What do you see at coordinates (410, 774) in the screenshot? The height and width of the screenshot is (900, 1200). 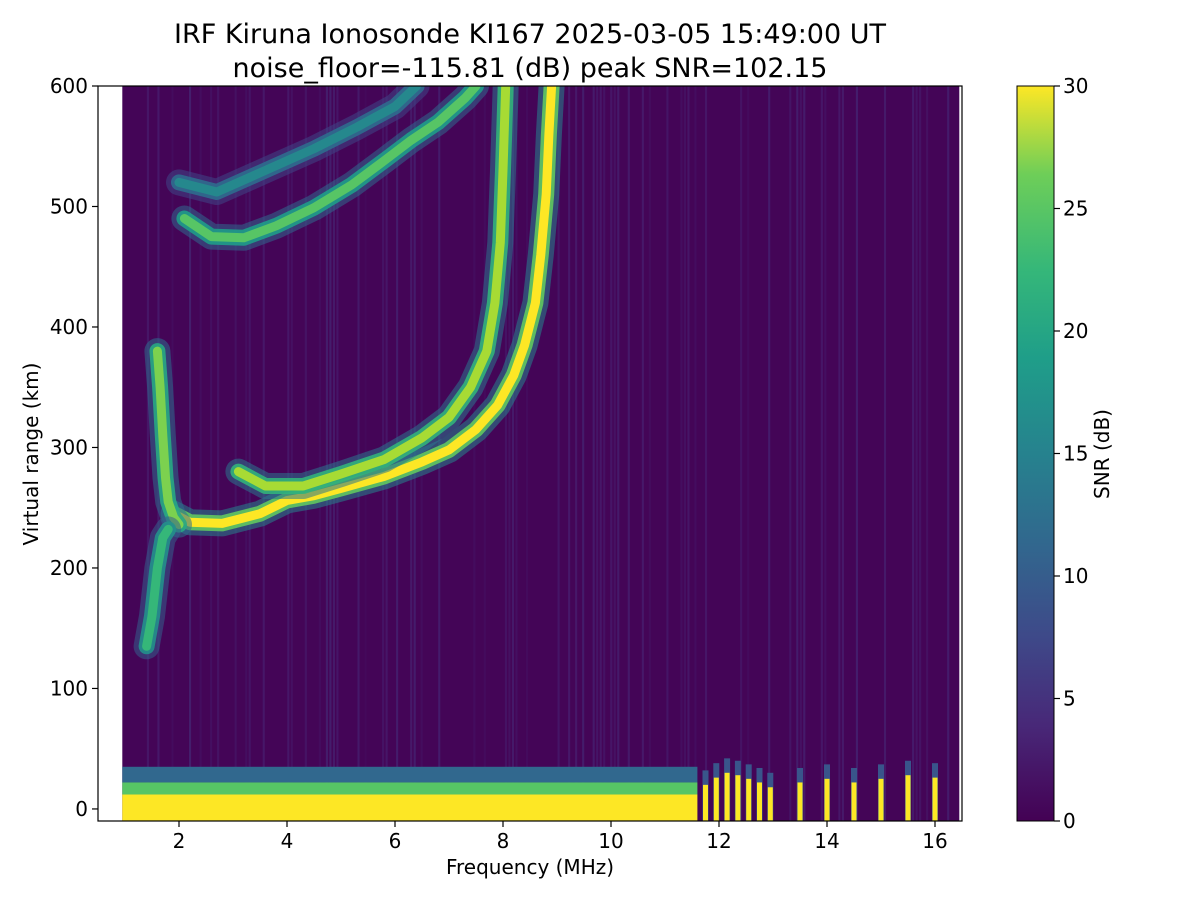 I see `ground-band-halo` at bounding box center [410, 774].